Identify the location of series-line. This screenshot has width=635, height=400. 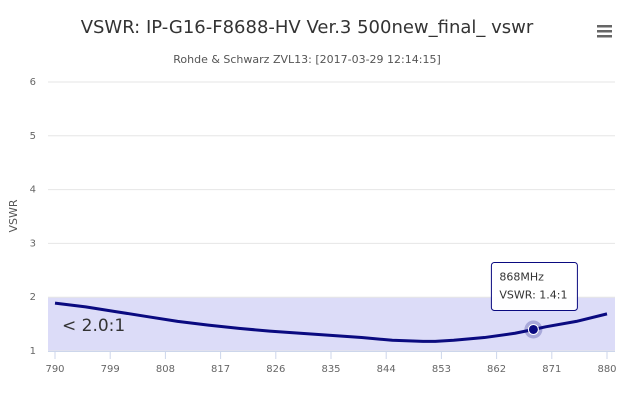
(331, 322).